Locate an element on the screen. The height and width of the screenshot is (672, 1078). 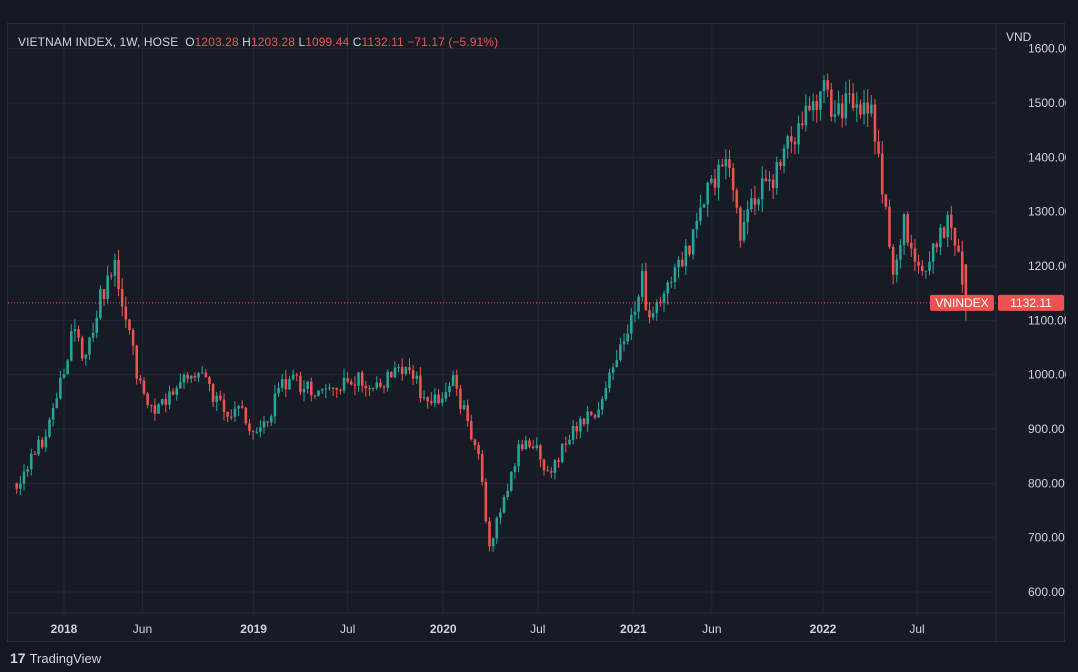
open-label: O is located at coordinates (190, 42).